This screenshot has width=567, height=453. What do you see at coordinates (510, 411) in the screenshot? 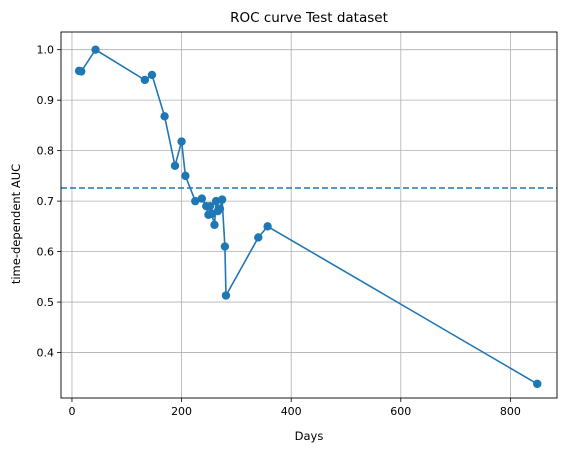
I see `x-tick-label: 800` at bounding box center [510, 411].